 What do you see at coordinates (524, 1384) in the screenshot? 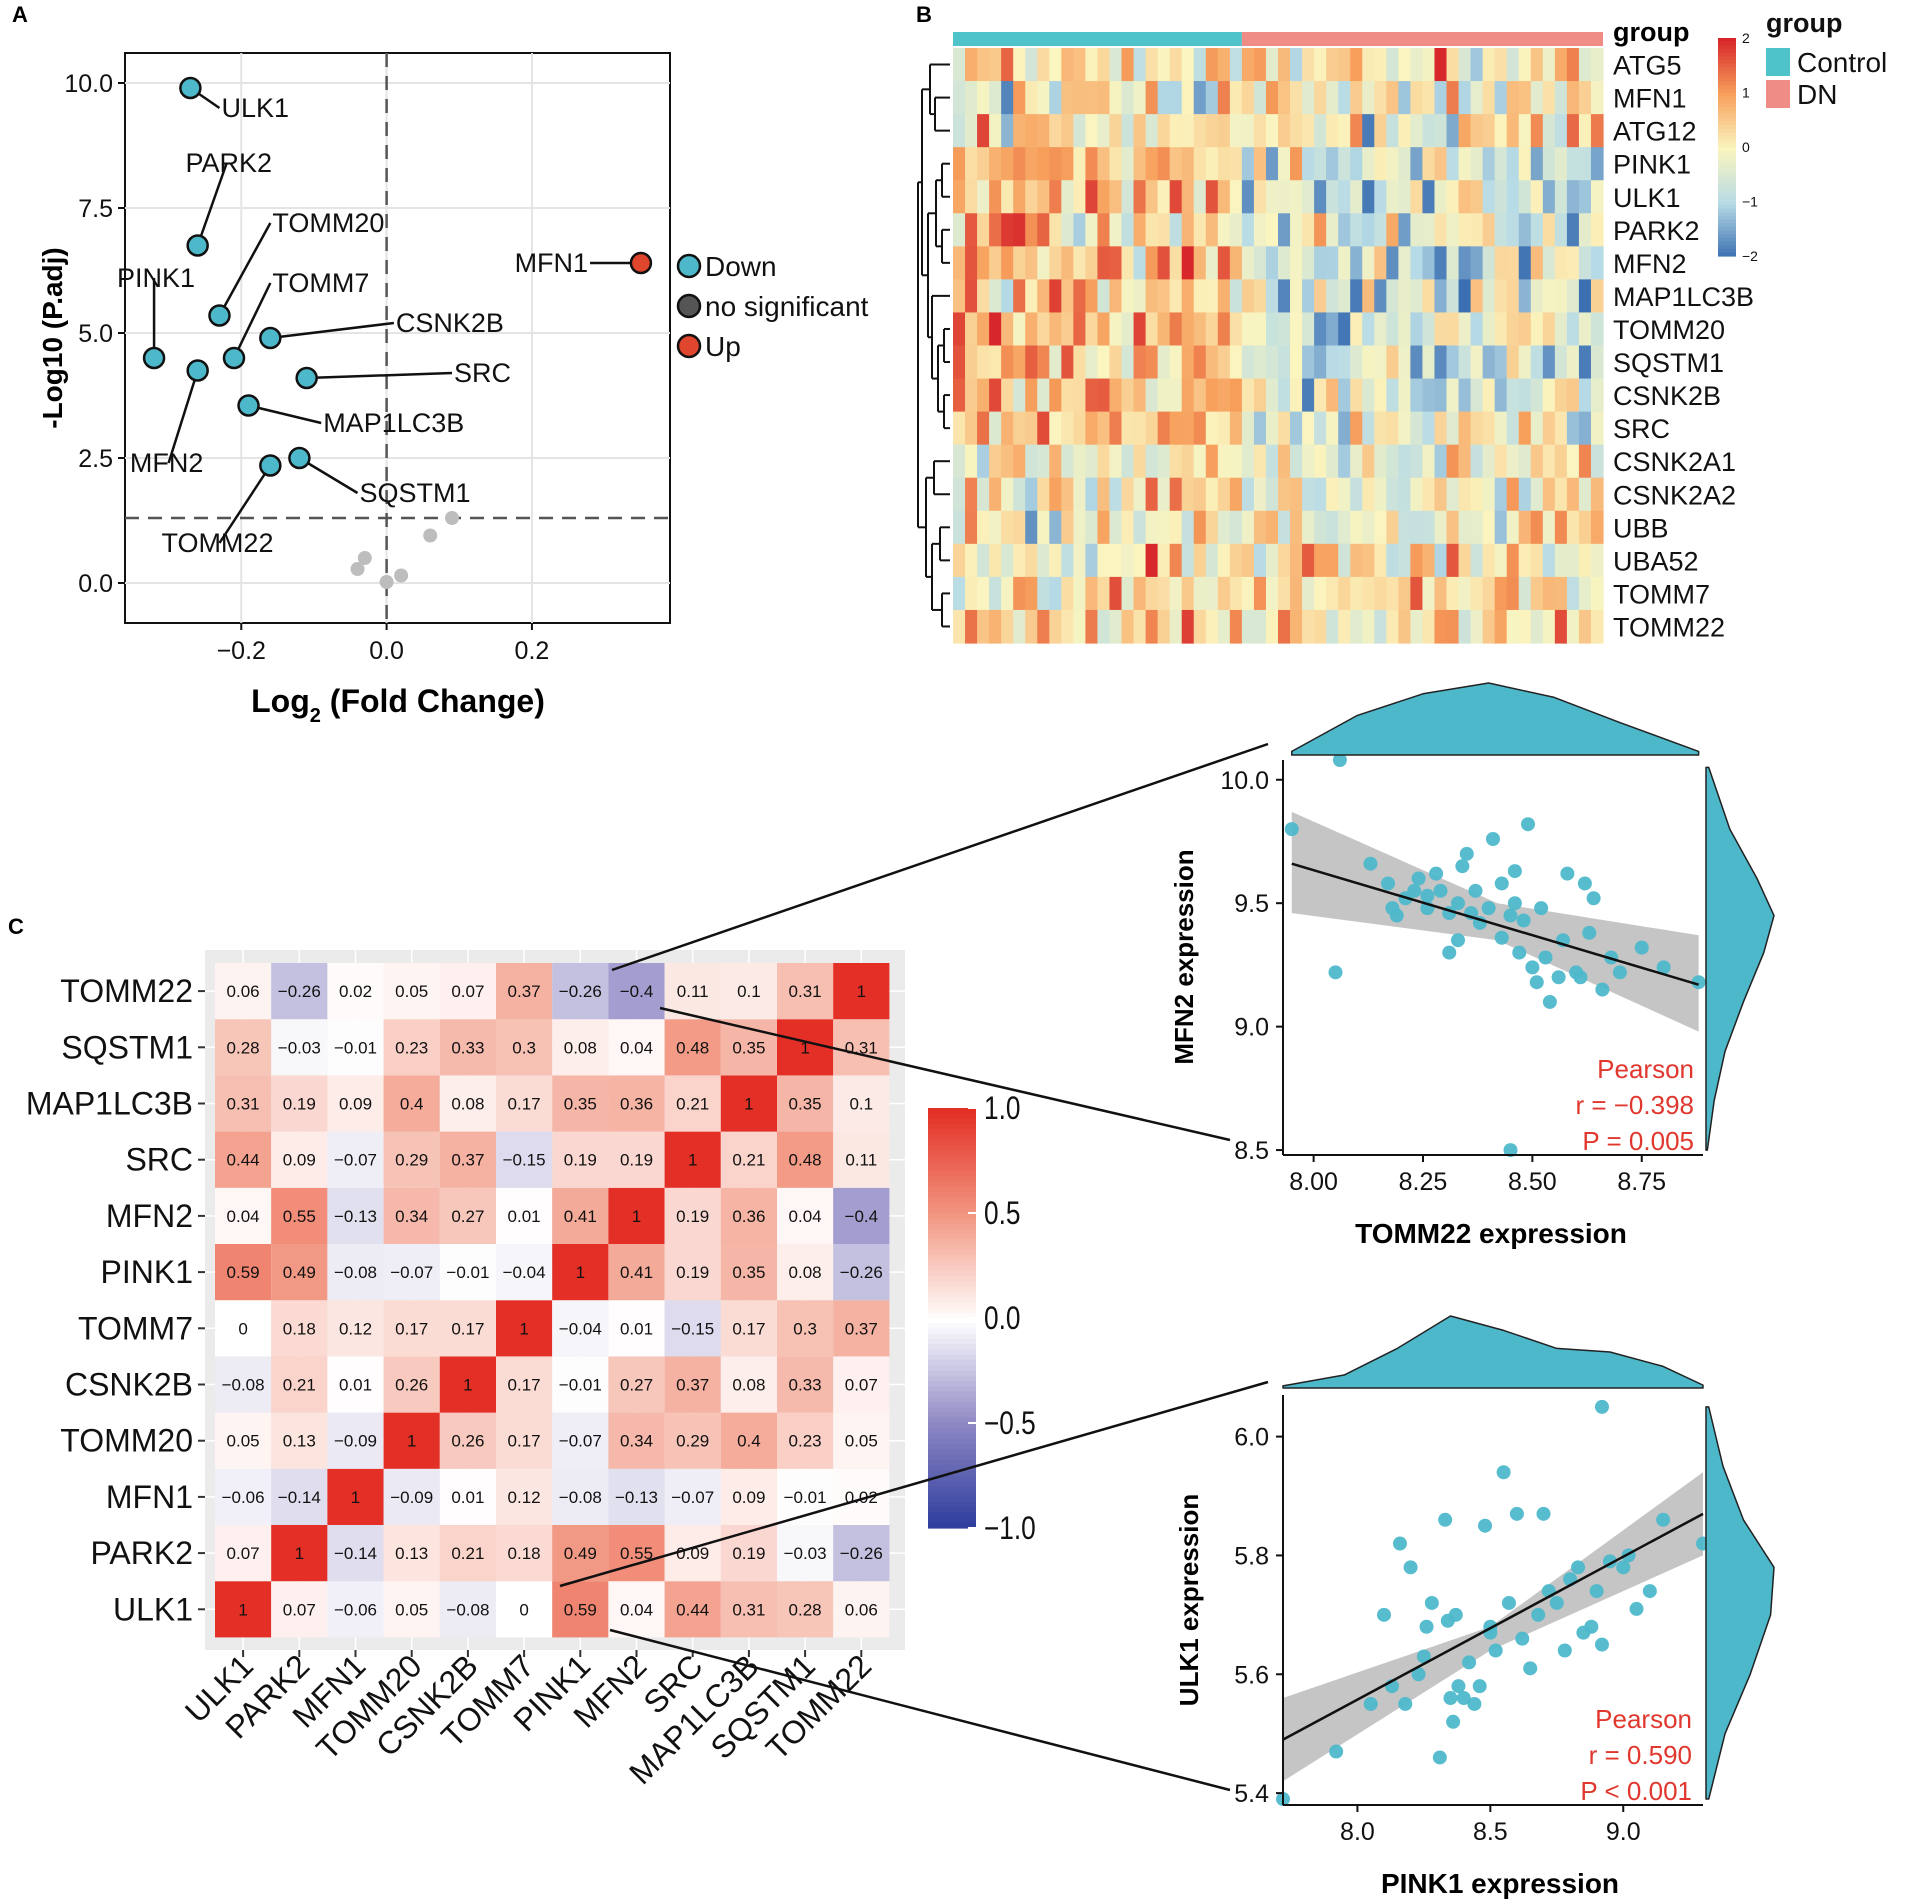
I see `corr-cell-csnk2b-tomm7` at bounding box center [524, 1384].